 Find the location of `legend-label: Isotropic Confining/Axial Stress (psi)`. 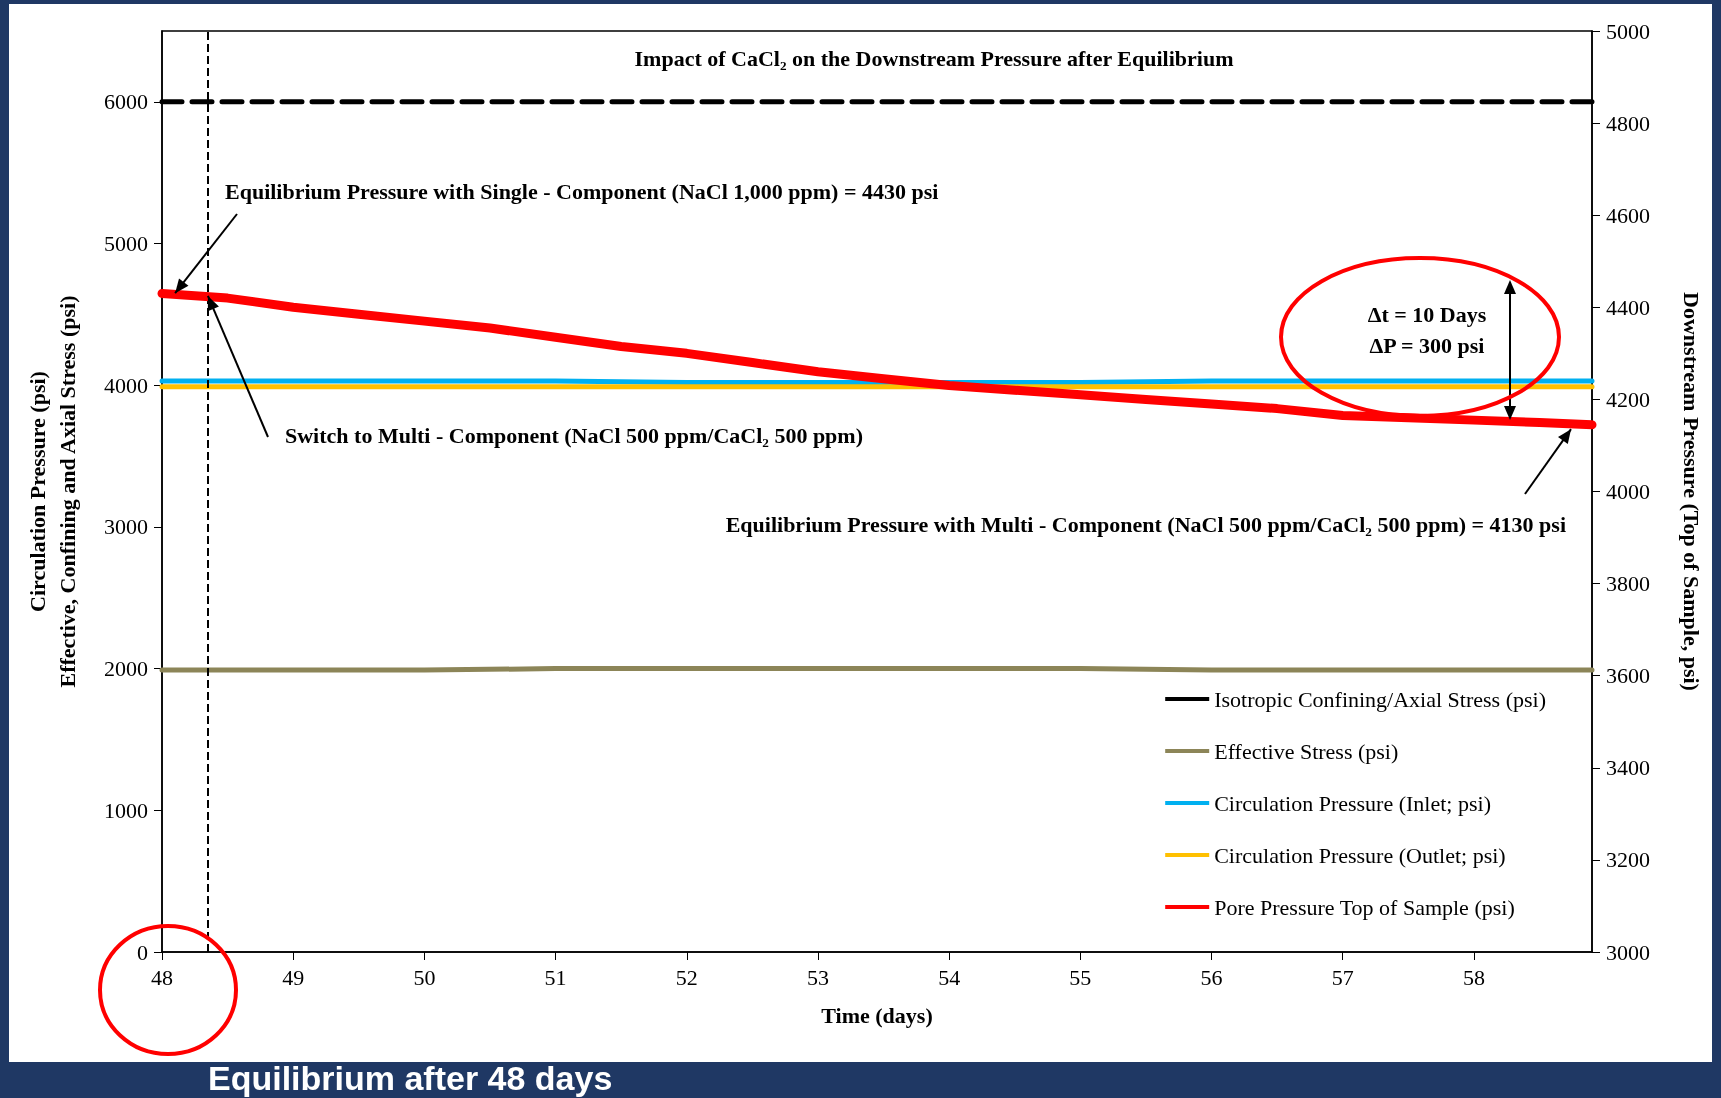

legend-label: Isotropic Confining/Axial Stress (psi) is located at coordinates (1380, 699).